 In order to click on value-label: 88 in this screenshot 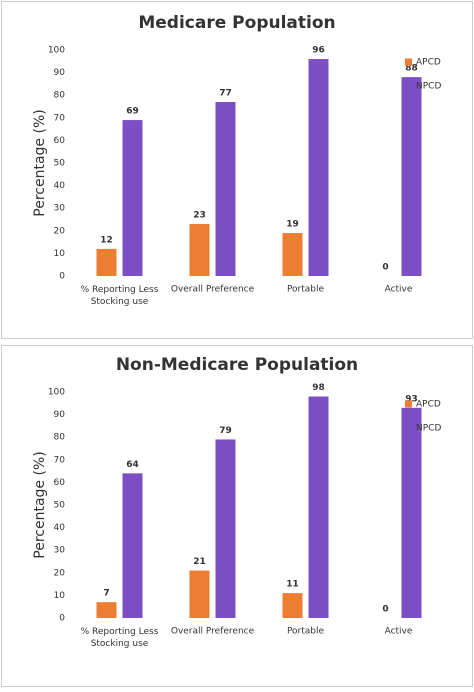, I will do `click(411, 69)`.